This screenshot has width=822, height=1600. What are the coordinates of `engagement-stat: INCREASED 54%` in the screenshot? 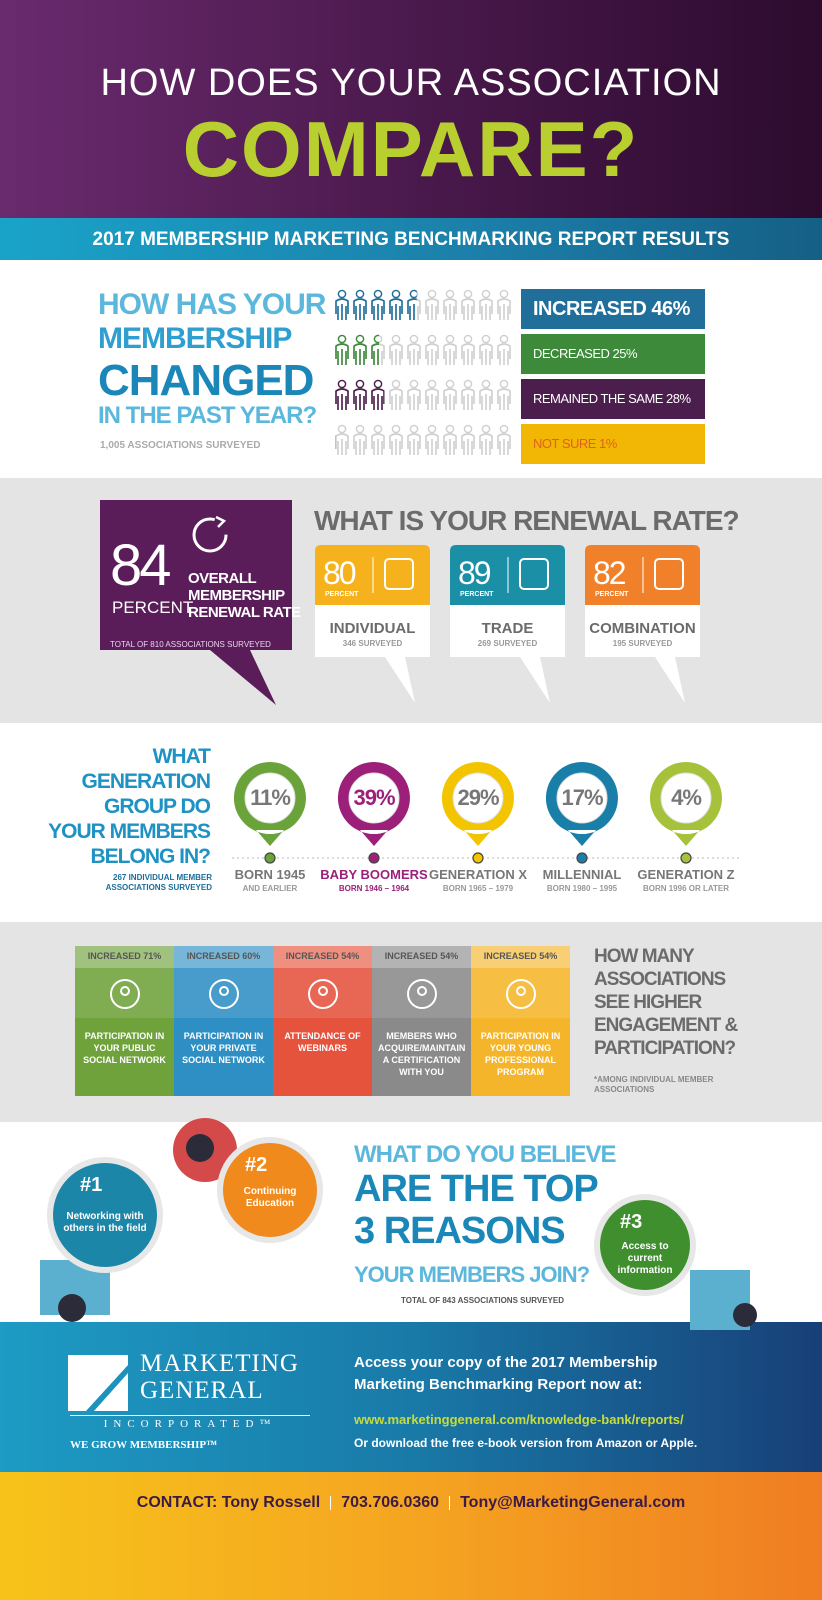 It's located at (322, 956).